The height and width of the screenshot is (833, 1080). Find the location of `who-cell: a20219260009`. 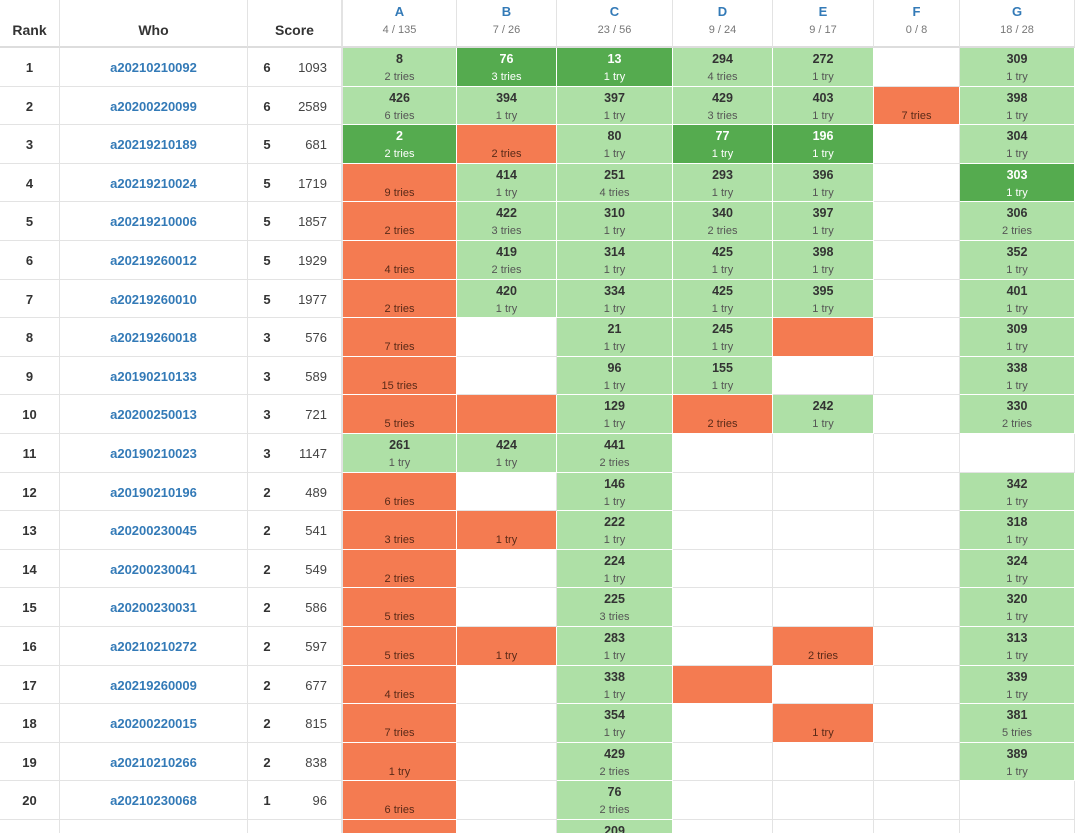

who-cell: a20219260009 is located at coordinates (154, 685).